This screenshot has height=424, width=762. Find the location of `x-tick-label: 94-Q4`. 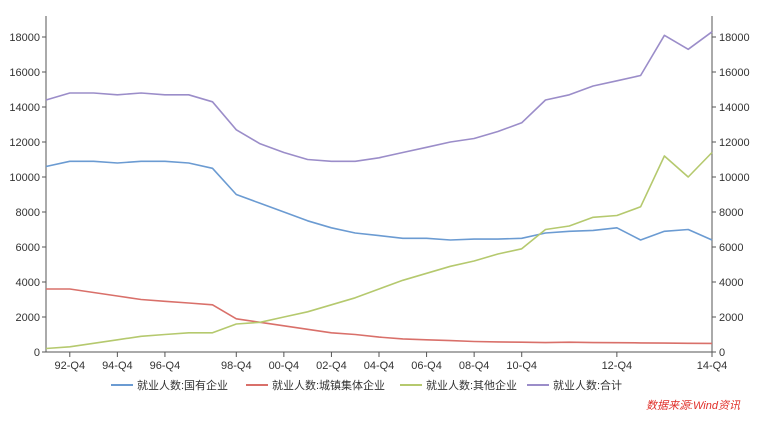

x-tick-label: 94-Q4 is located at coordinates (117, 366).